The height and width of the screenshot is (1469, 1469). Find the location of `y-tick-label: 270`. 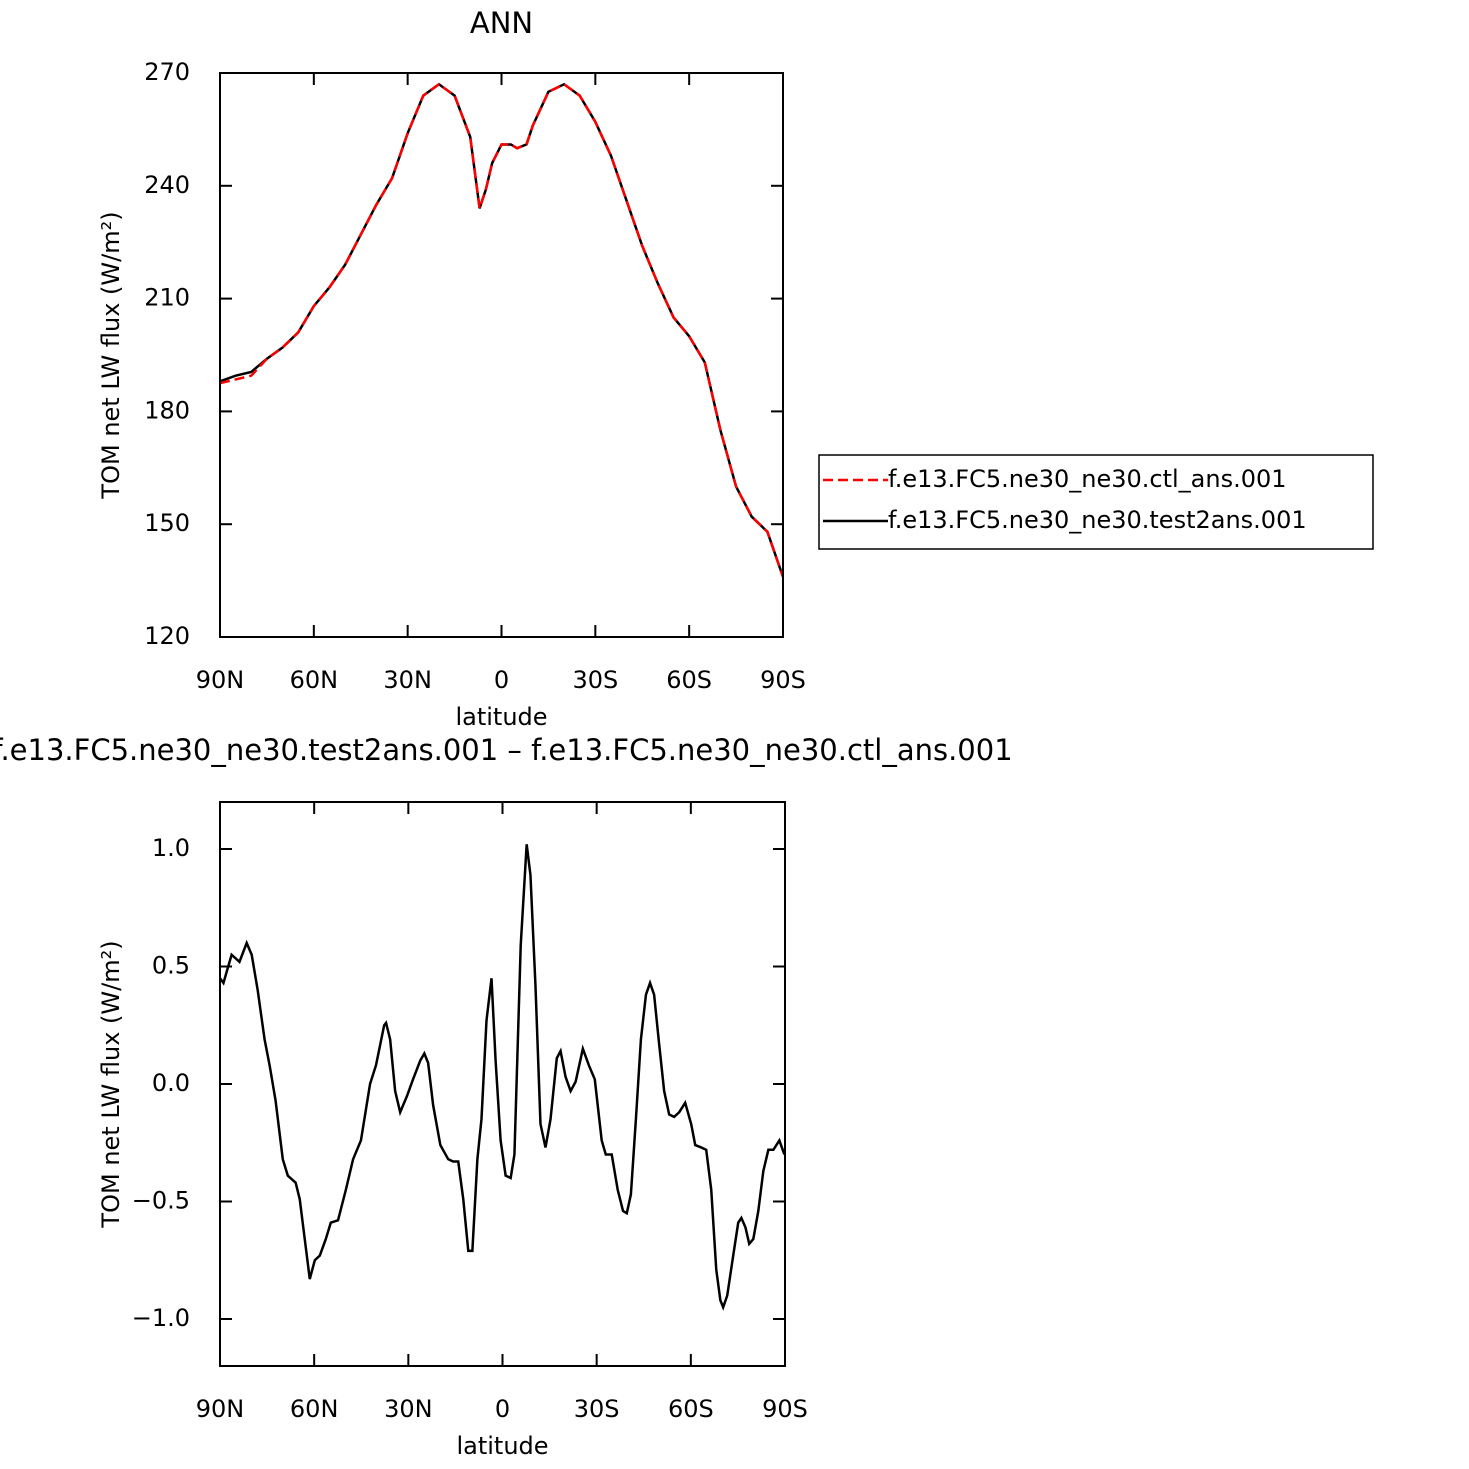

y-tick-label: 270 is located at coordinates (167, 72).